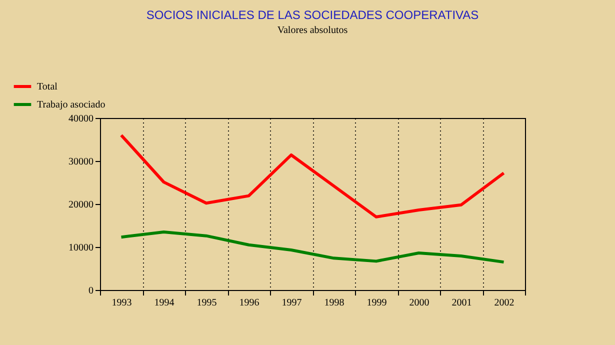 Image resolution: width=615 pixels, height=345 pixels. What do you see at coordinates (419, 303) in the screenshot?
I see `x-tick-label: 2000` at bounding box center [419, 303].